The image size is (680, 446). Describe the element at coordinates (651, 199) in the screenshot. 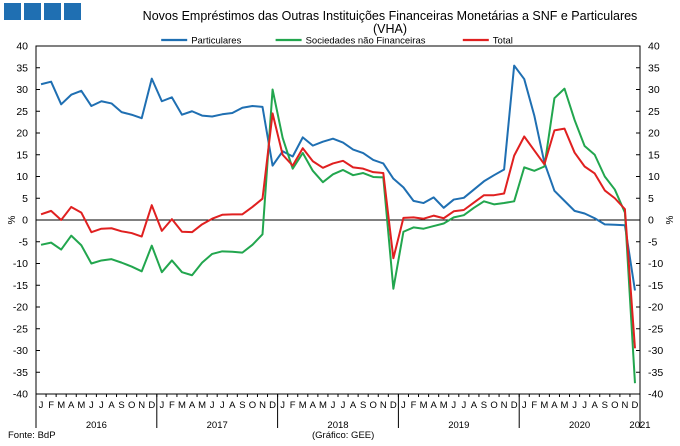

I see `y-tick-label-right: 5` at that location.